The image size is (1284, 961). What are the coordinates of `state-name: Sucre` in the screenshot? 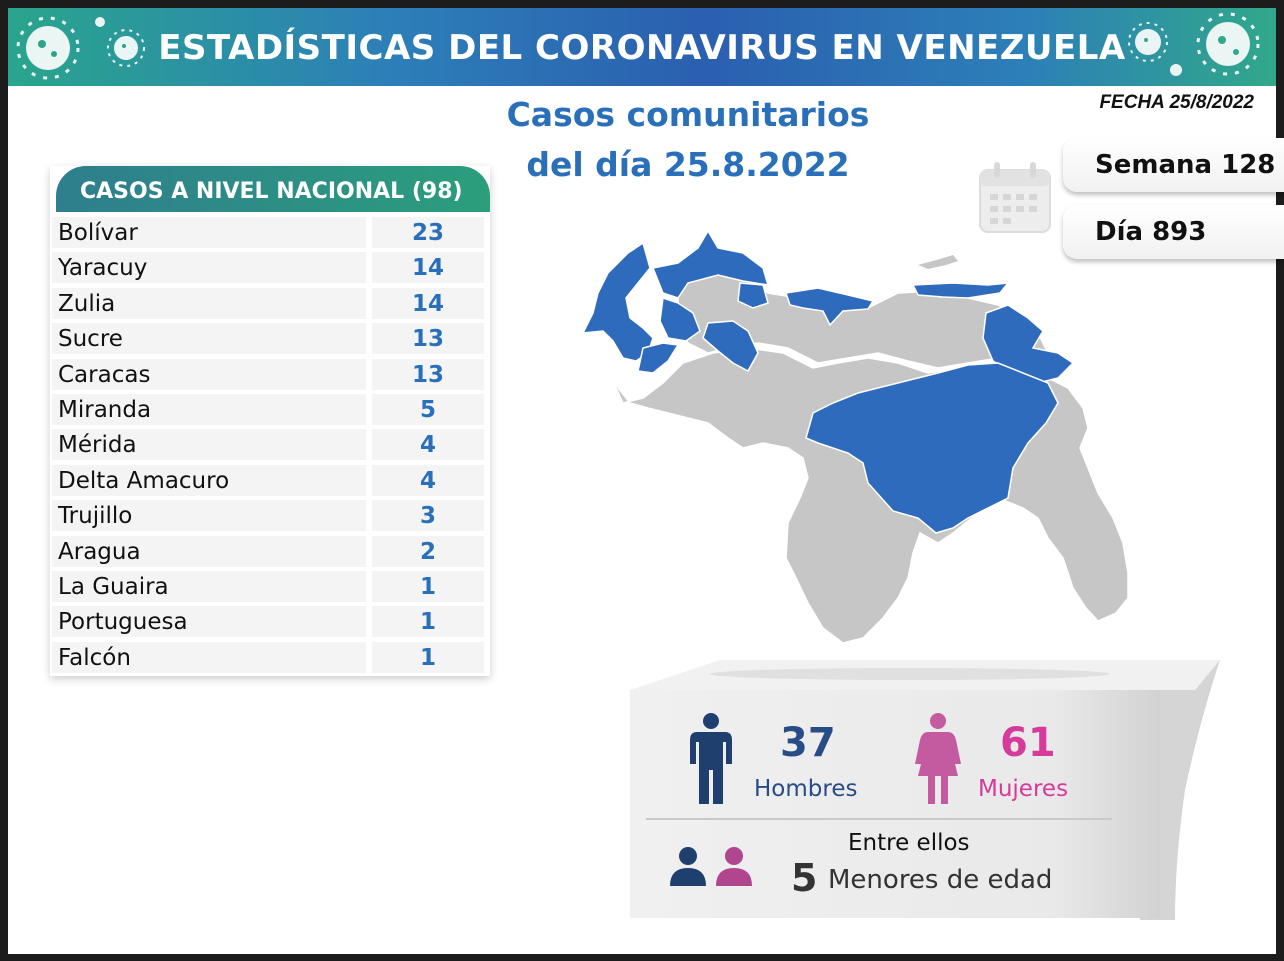 It's located at (209, 339).